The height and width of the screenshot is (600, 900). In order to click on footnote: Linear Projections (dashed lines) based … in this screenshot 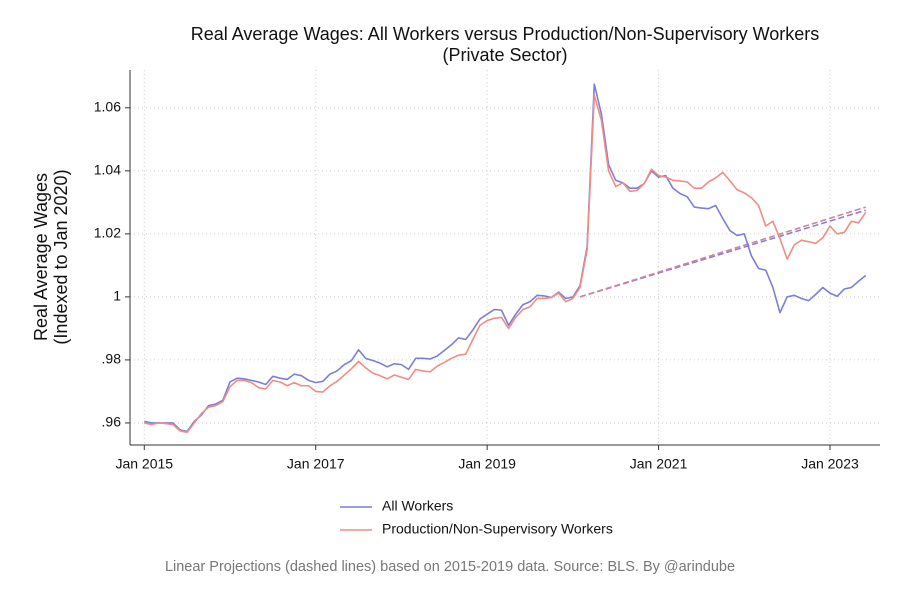, I will do `click(450, 567)`.